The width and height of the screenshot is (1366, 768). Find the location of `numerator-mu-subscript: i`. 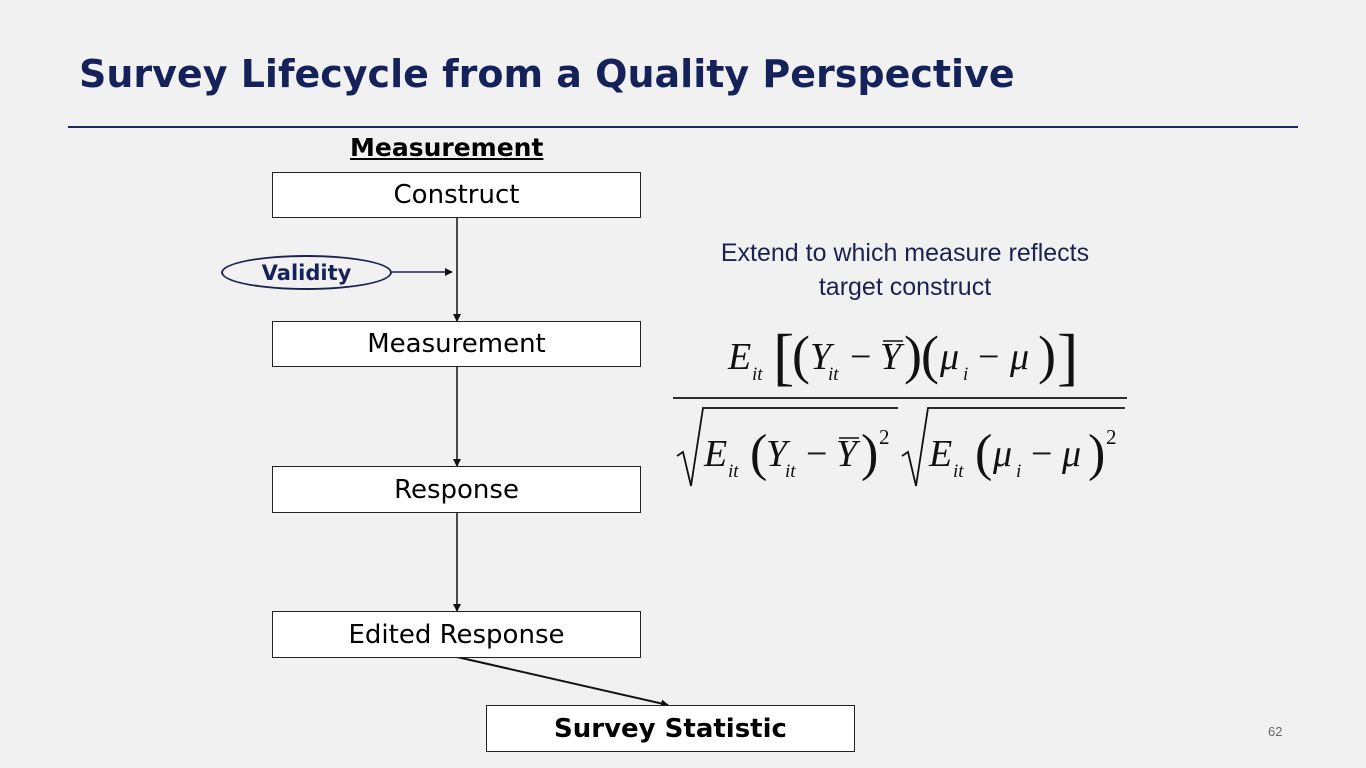

numerator-mu-subscript: i is located at coordinates (965, 374).